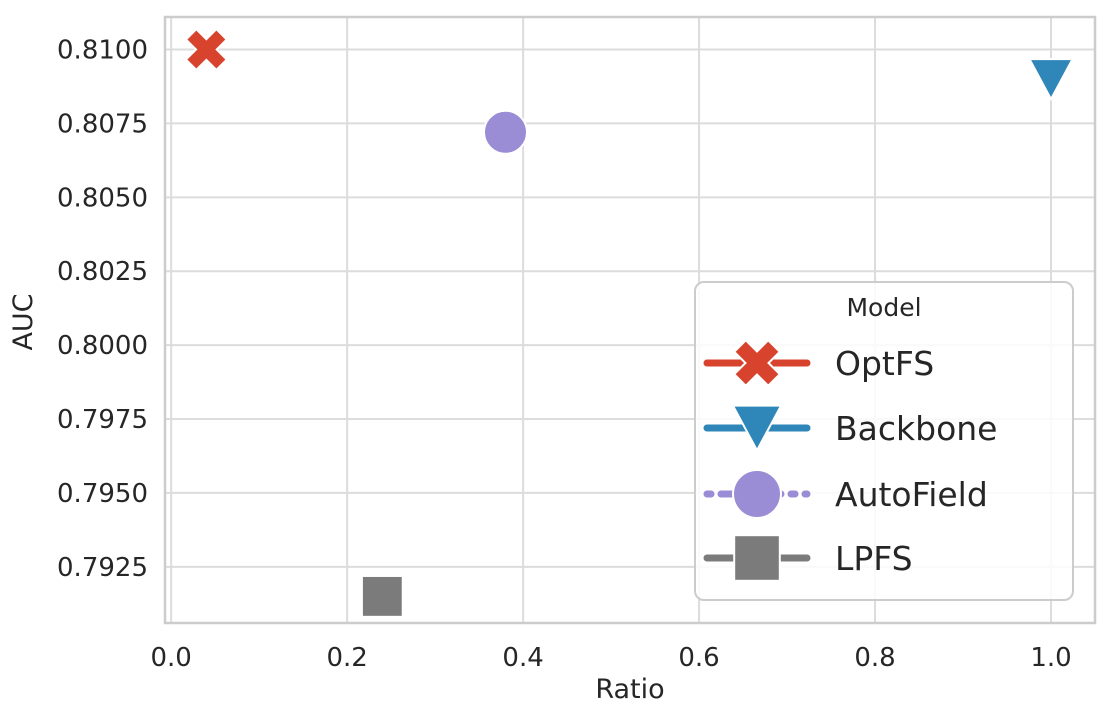 This screenshot has width=1115, height=728. What do you see at coordinates (883, 307) in the screenshot?
I see `legend-title: Model` at bounding box center [883, 307].